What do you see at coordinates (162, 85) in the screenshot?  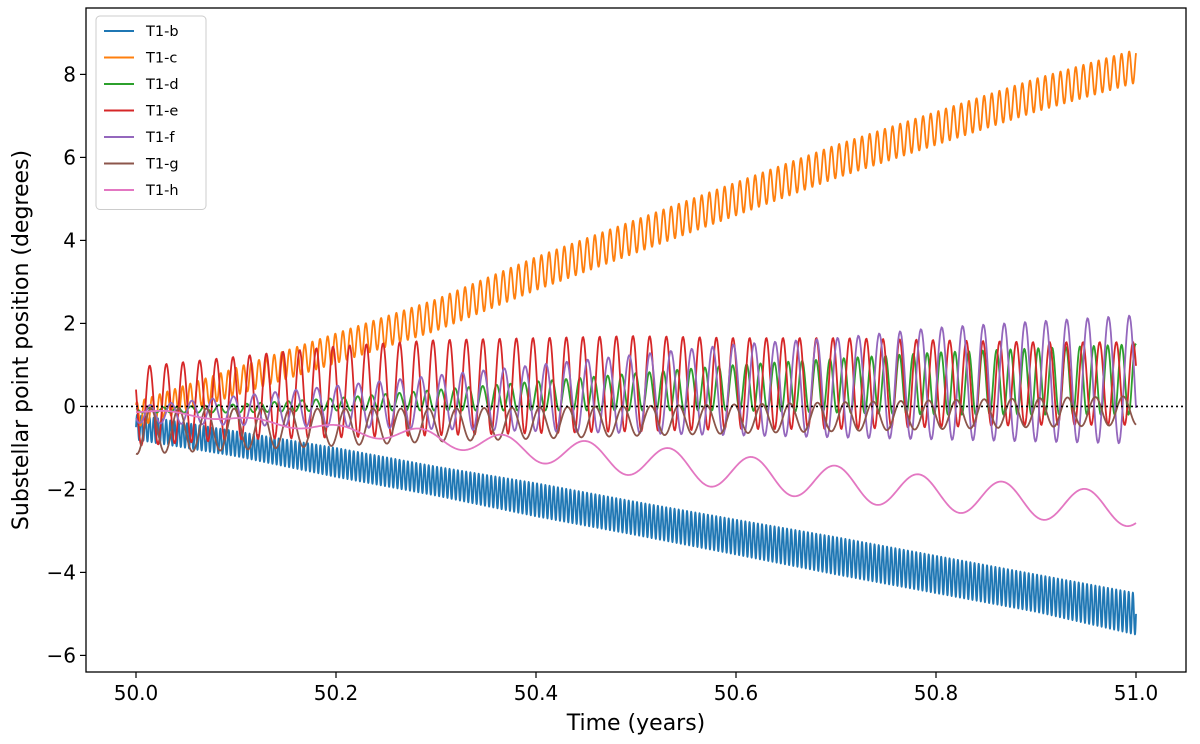 I see `legend-label-t1-d: T1-d` at bounding box center [162, 85].